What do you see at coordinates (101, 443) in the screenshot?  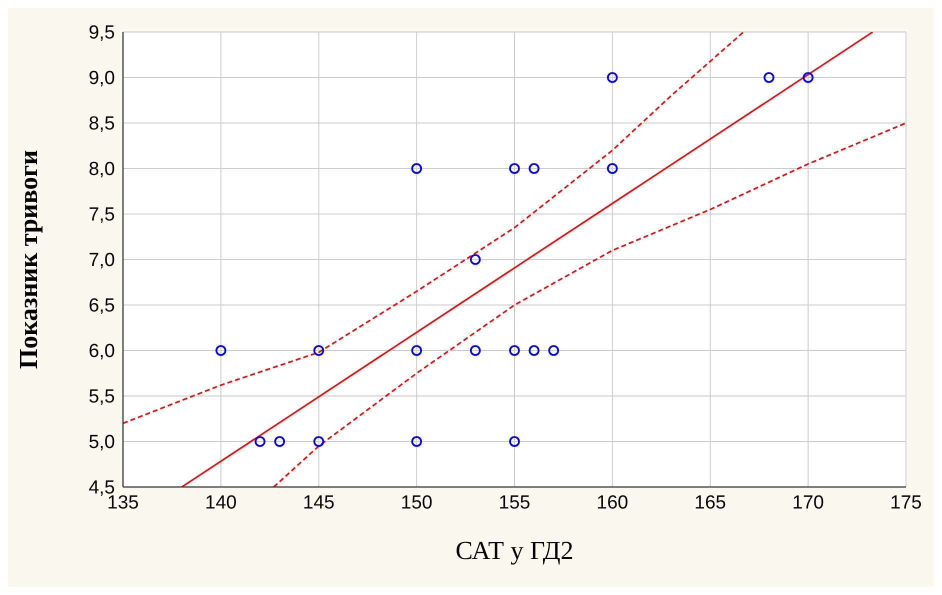 I see `y-tick-label: 5,0` at bounding box center [101, 443].